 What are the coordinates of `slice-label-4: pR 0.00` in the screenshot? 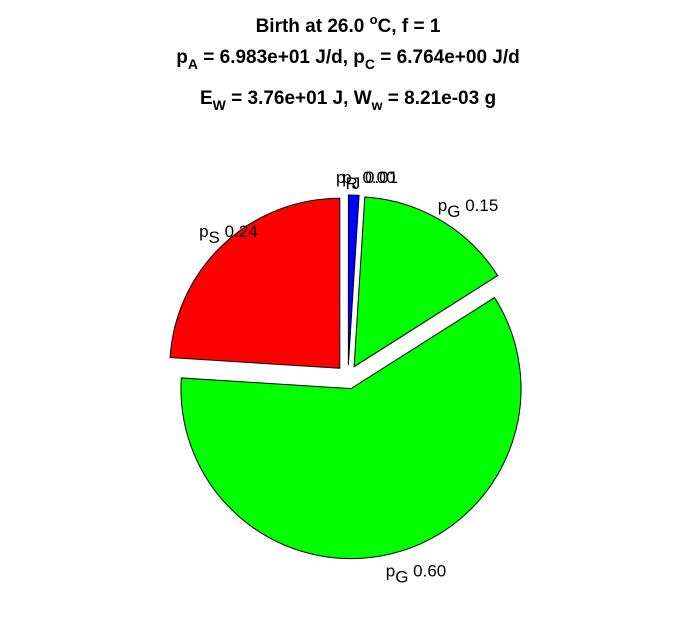 It's located at (366, 180).